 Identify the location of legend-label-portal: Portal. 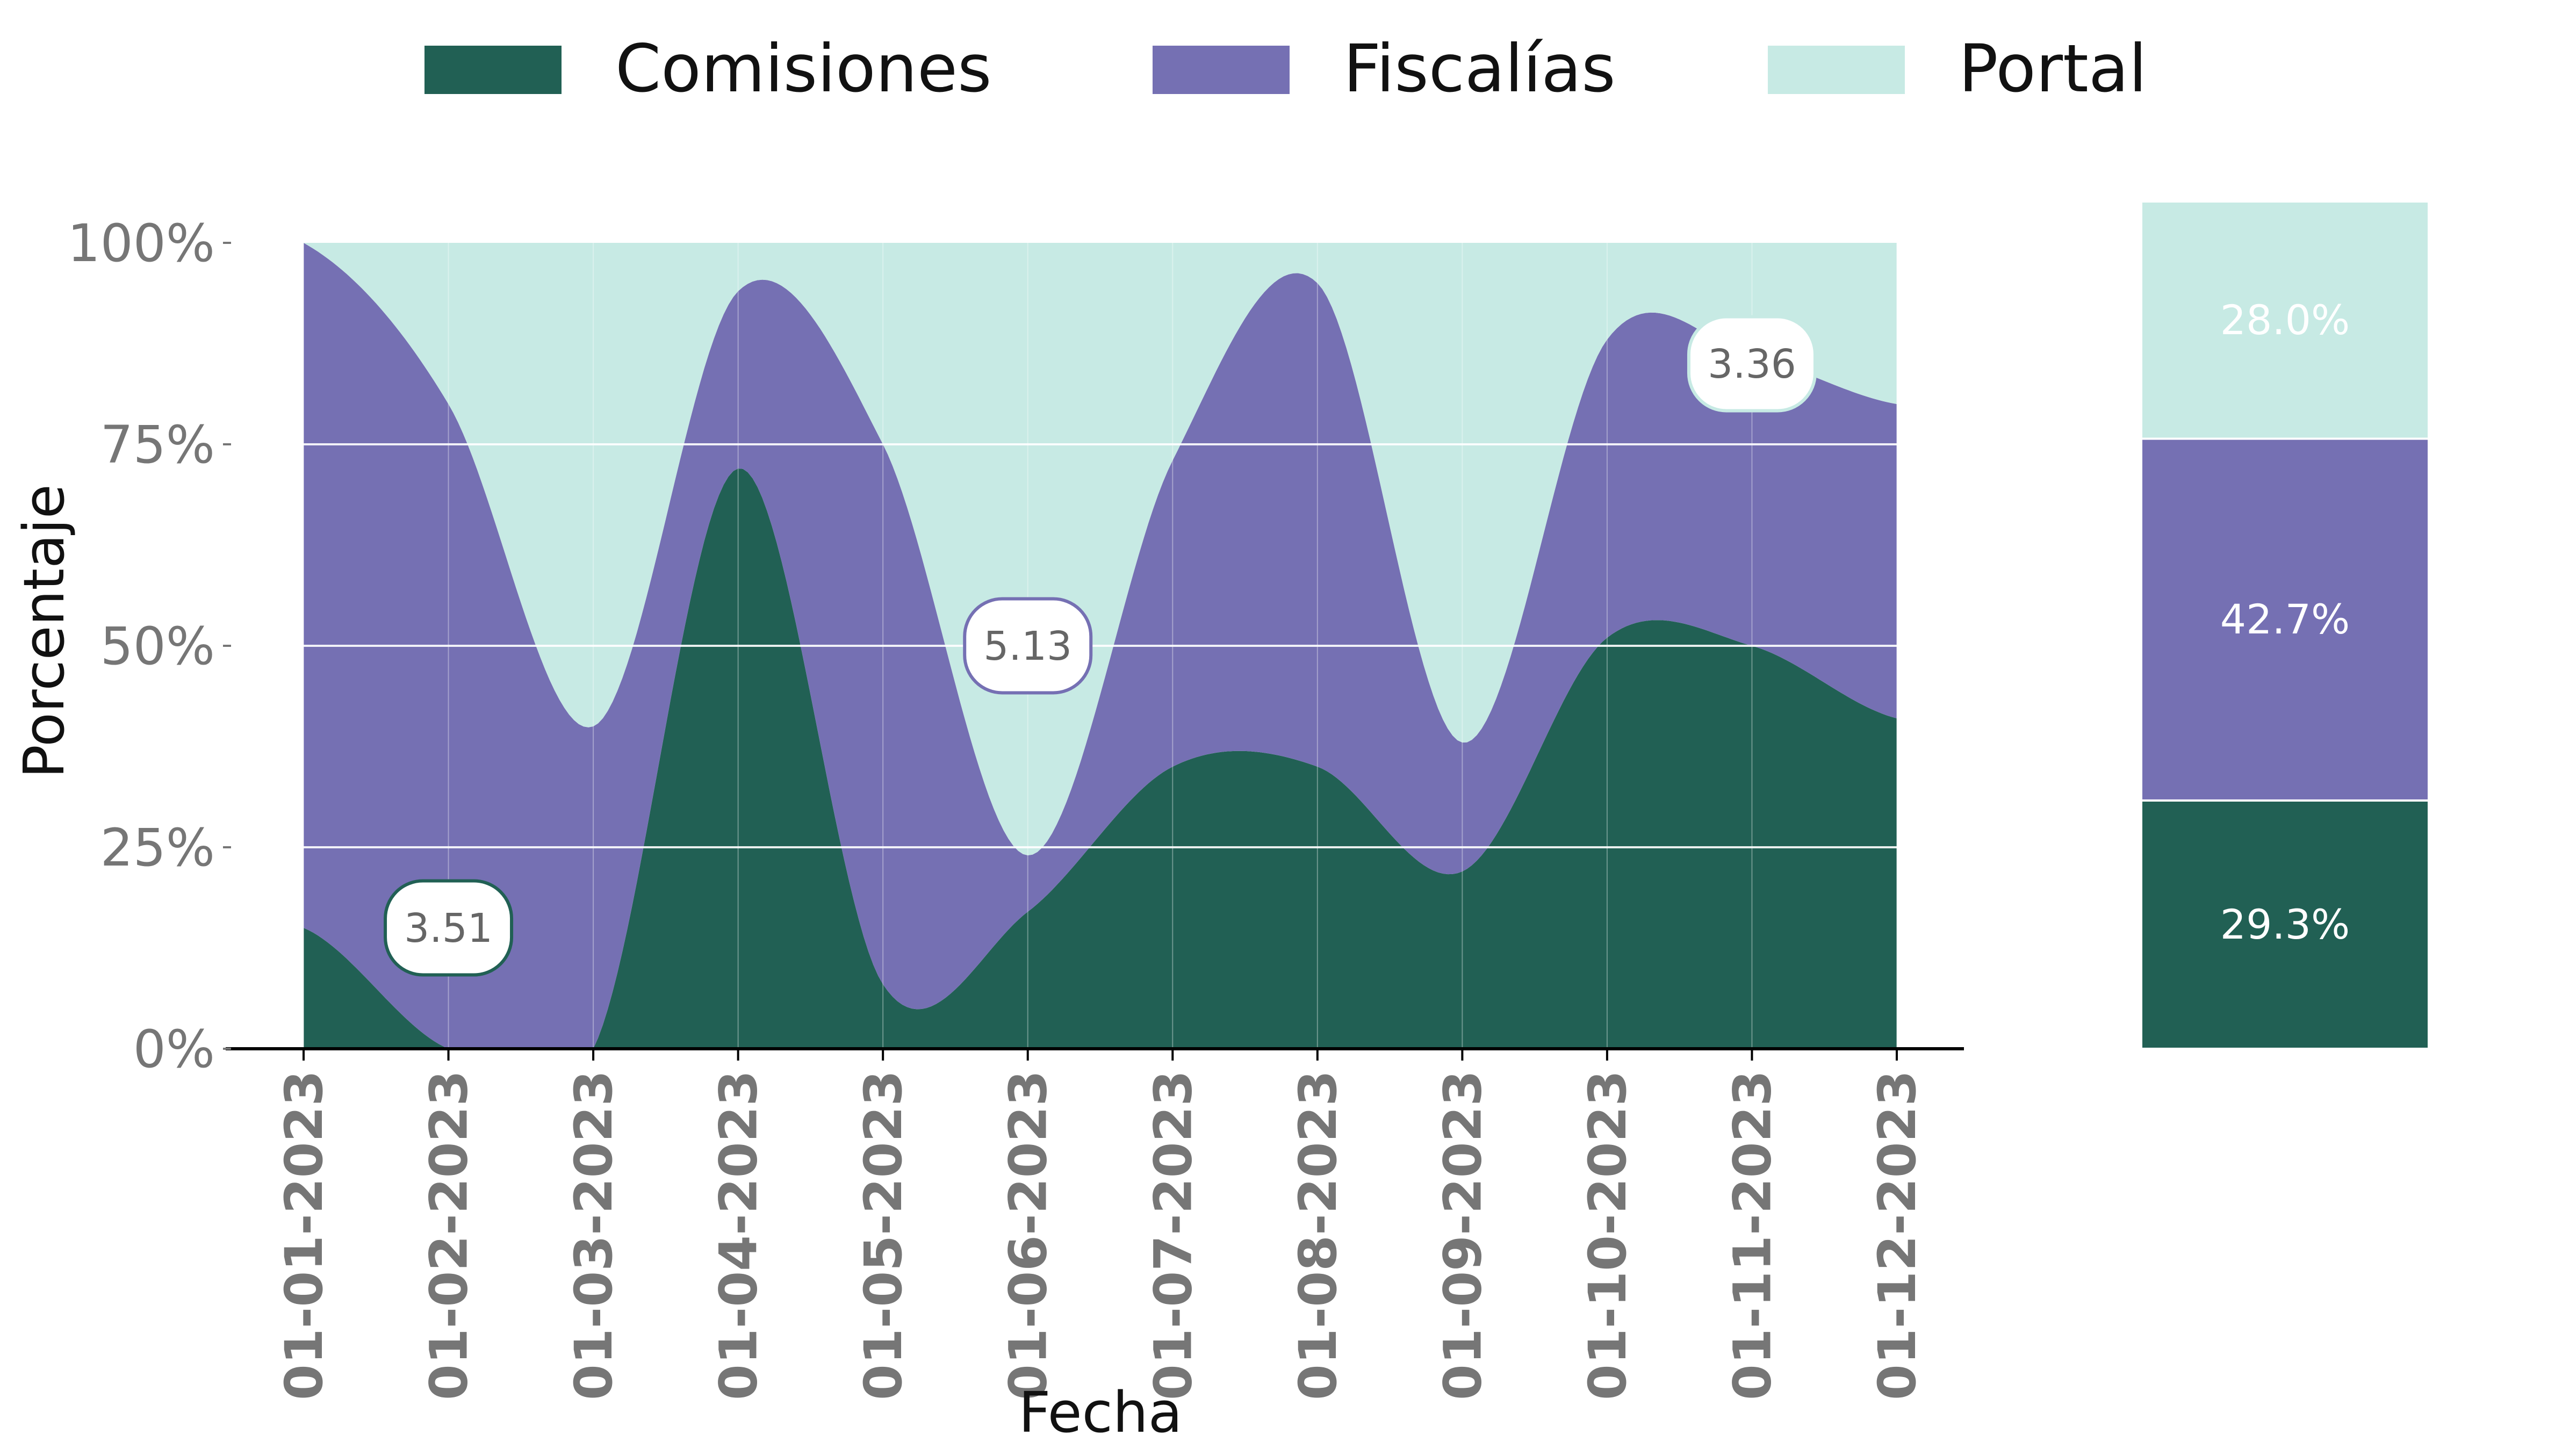
(2053, 69).